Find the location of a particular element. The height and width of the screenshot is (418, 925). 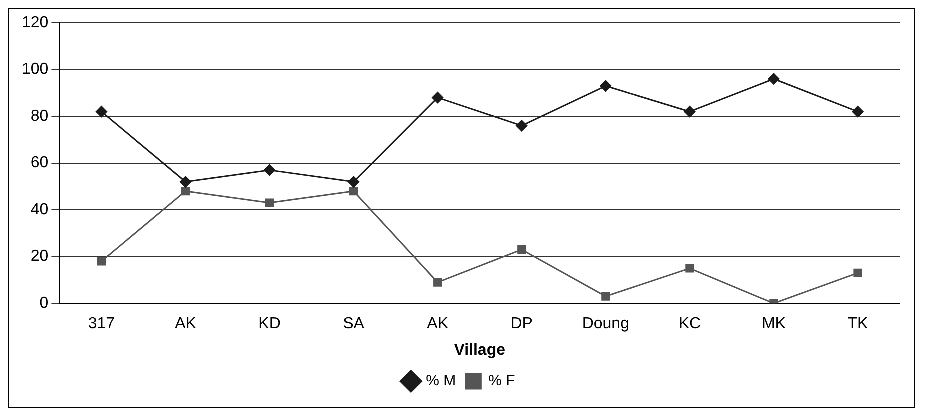

x-tick-label: DP is located at coordinates (521, 324).